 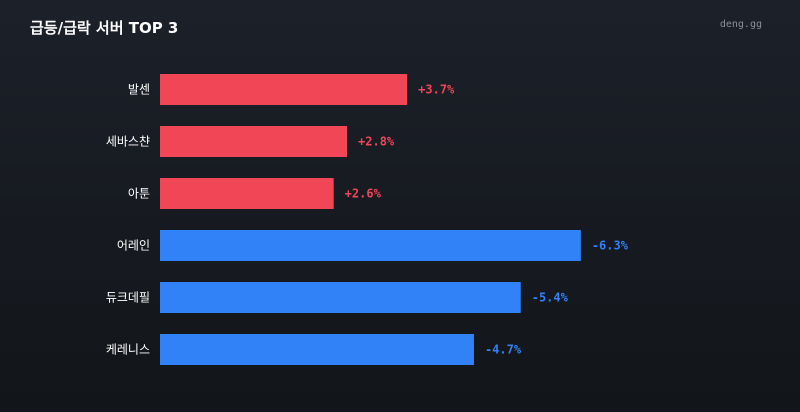 What do you see at coordinates (128, 350) in the screenshot?
I see `category-label-6: 케레니스` at bounding box center [128, 350].